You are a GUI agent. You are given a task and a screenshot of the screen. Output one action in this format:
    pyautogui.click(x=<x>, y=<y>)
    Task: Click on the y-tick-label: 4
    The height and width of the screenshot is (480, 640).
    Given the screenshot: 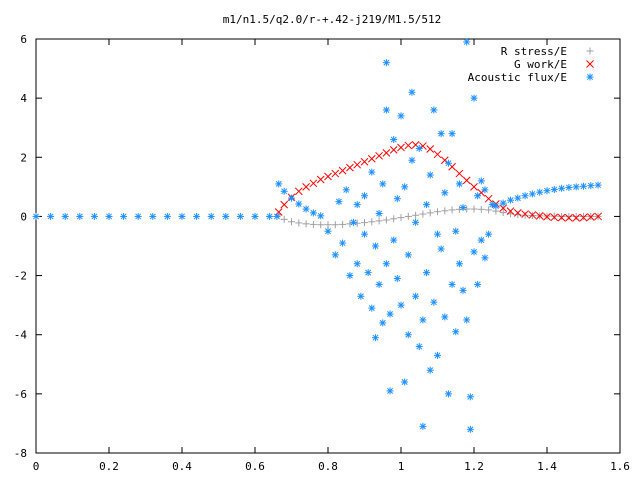 What is the action you would take?
    pyautogui.click(x=23, y=98)
    